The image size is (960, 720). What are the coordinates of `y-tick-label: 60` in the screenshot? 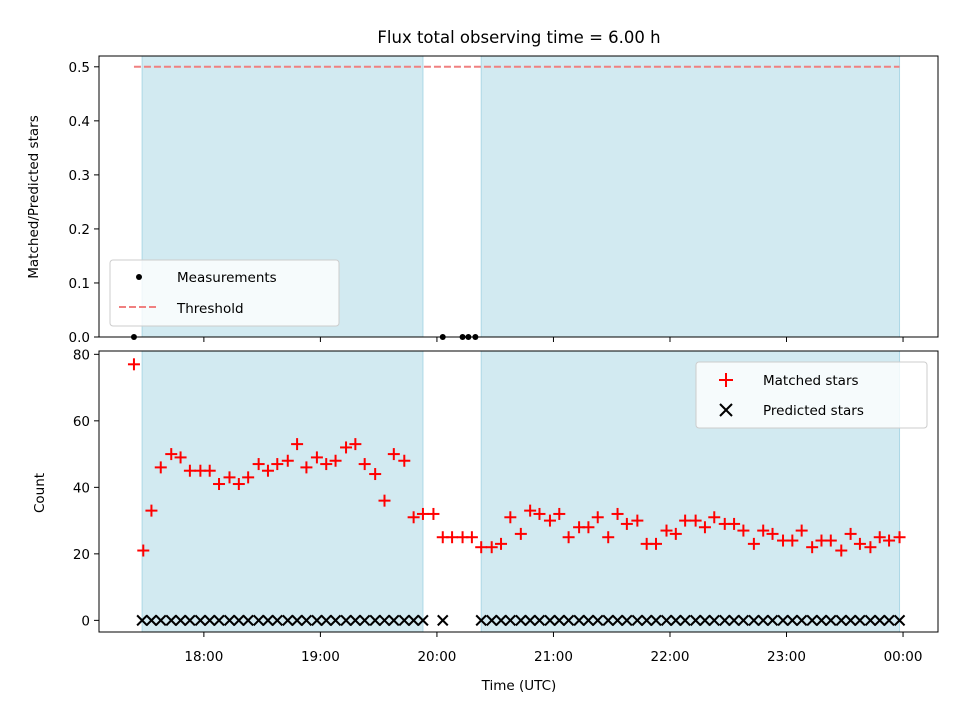 It's located at (81, 422).